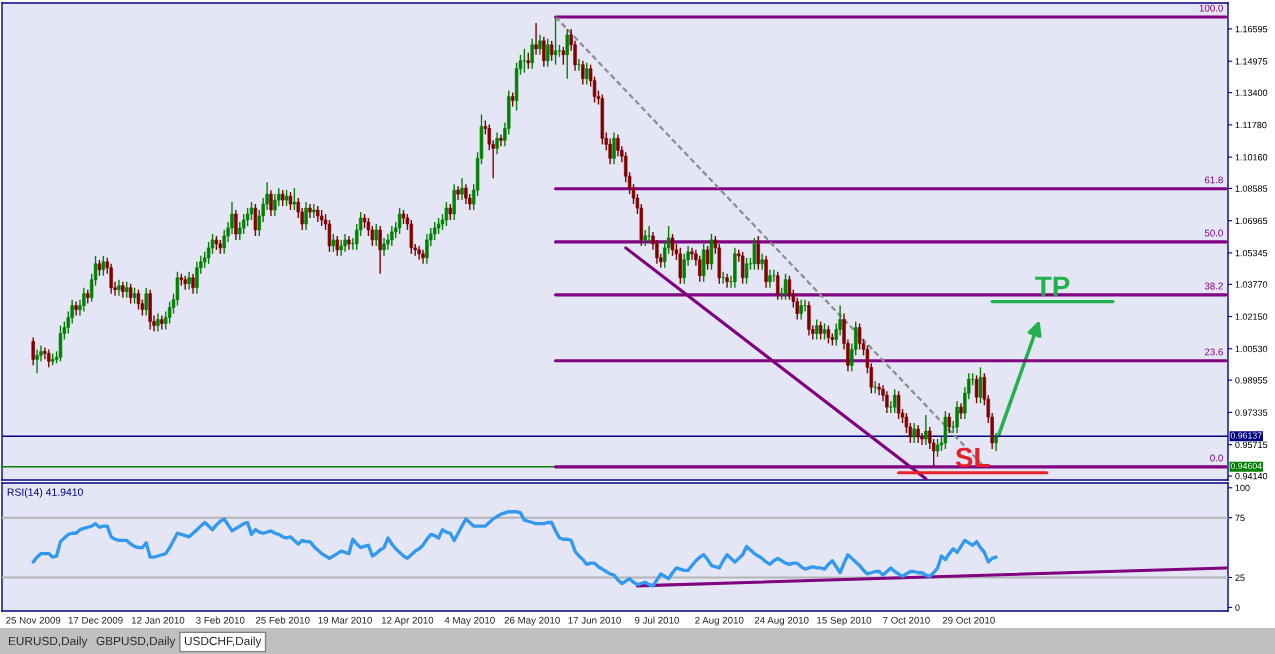 Image resolution: width=1275 pixels, height=654 pixels. Describe the element at coordinates (282, 620) in the screenshot. I see `x-tick-label: 25 Feb 2010` at that location.